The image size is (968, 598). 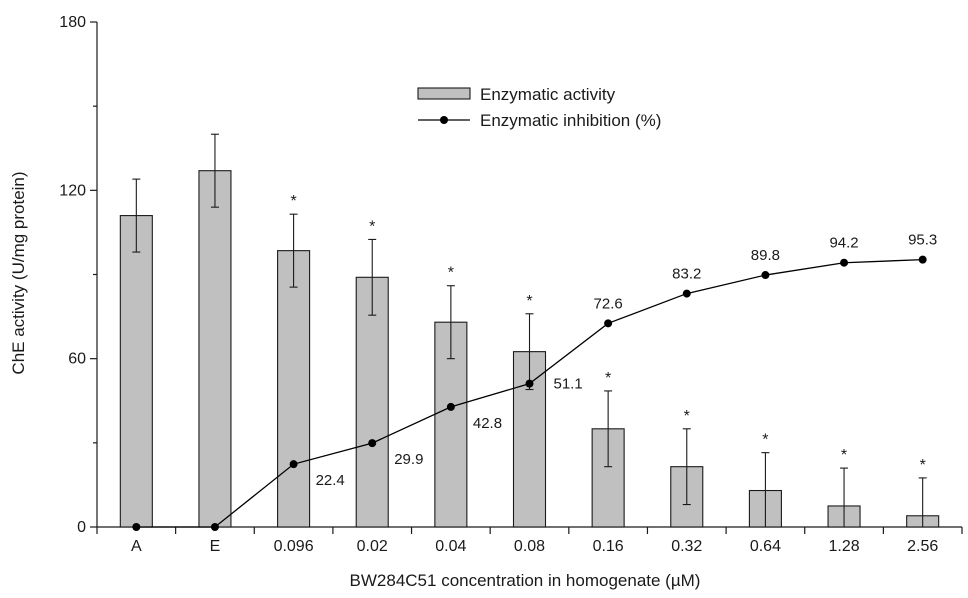 What do you see at coordinates (686, 546) in the screenshot?
I see `x-tick-label: 0.32` at bounding box center [686, 546].